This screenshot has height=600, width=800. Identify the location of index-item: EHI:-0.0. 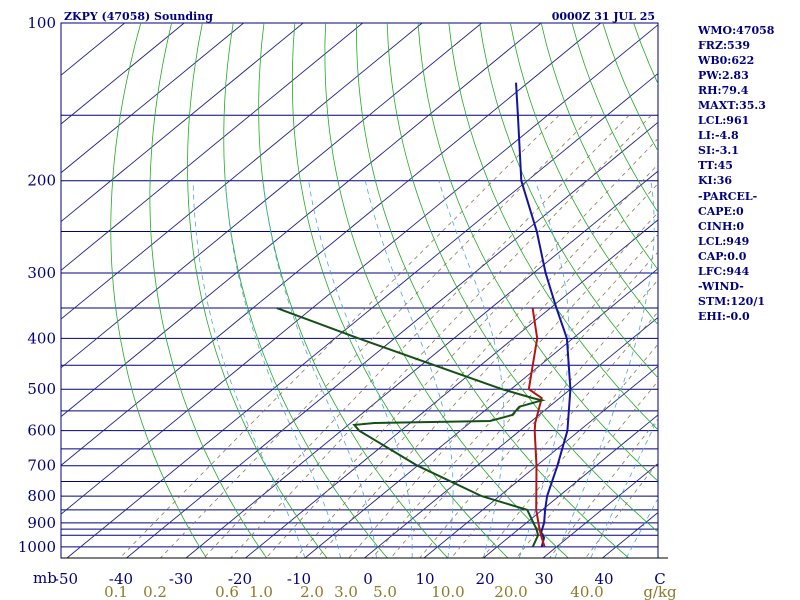
(724, 316).